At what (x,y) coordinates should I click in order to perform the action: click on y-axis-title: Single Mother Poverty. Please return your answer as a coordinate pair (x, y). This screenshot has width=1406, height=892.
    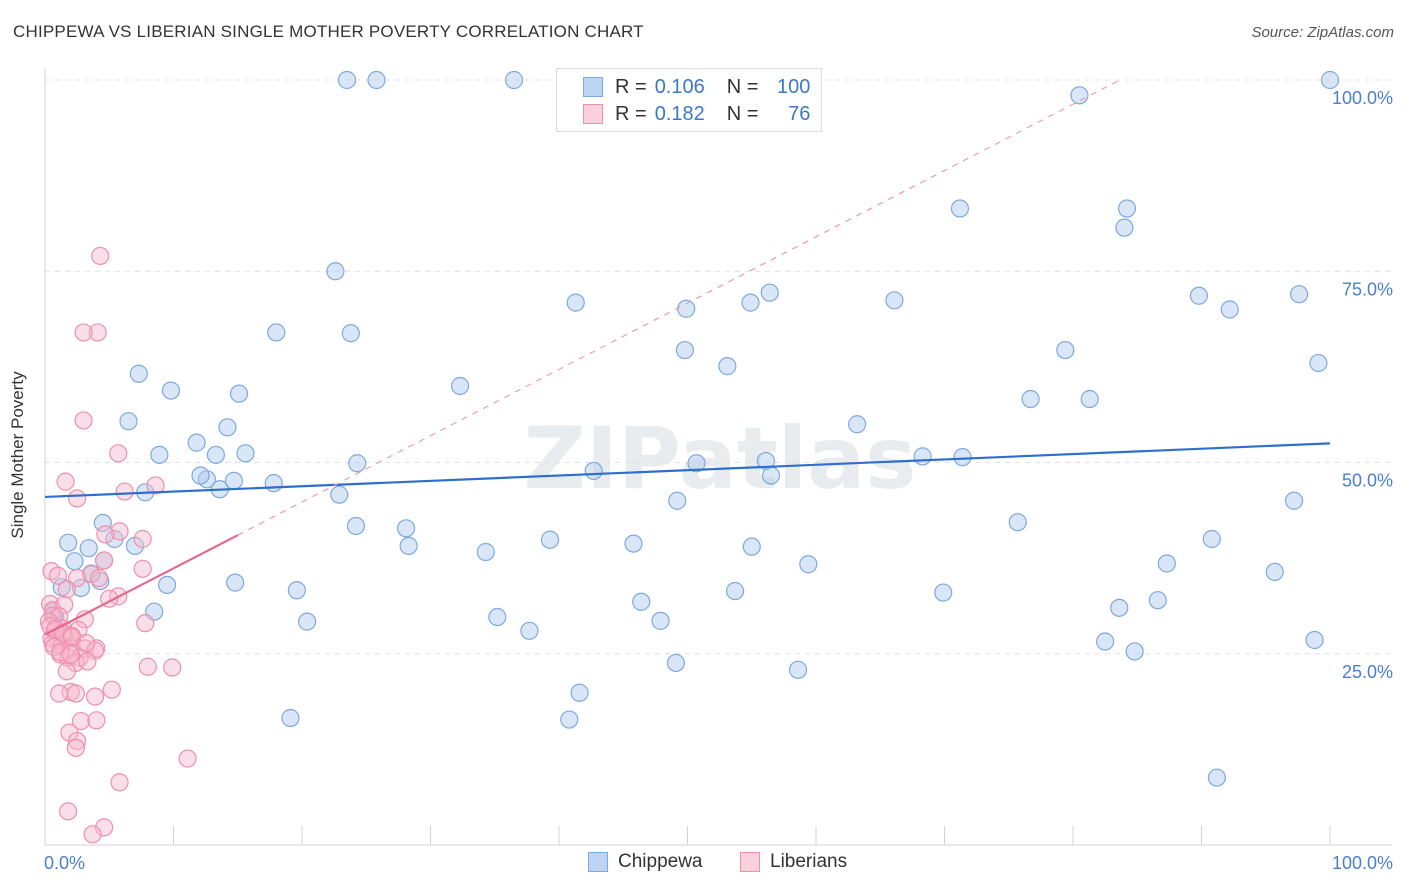
    Looking at the image, I should click on (17, 455).